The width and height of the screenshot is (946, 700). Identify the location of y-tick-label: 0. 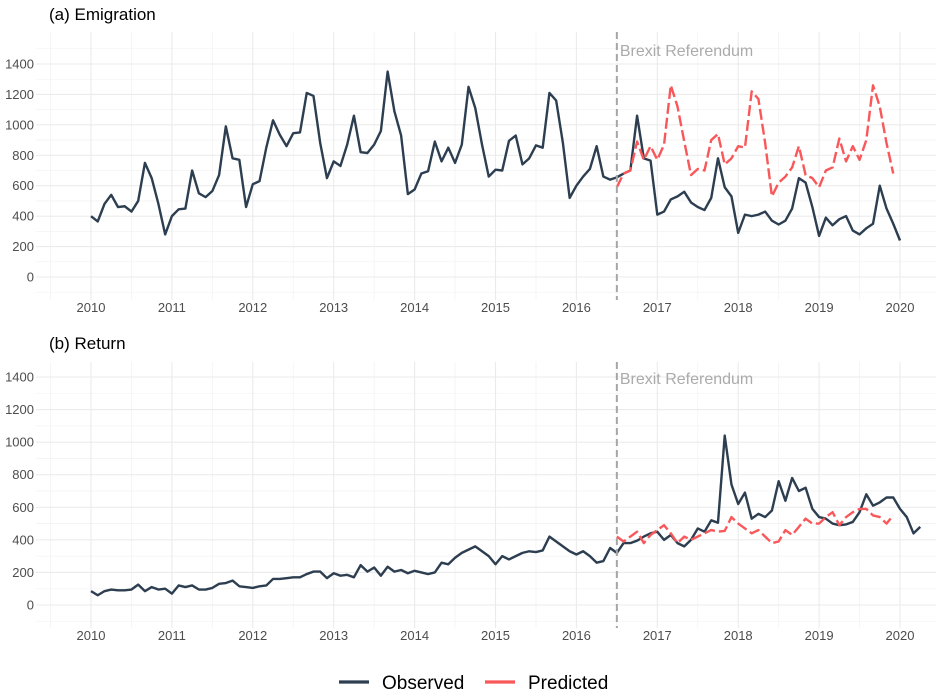
(30, 277).